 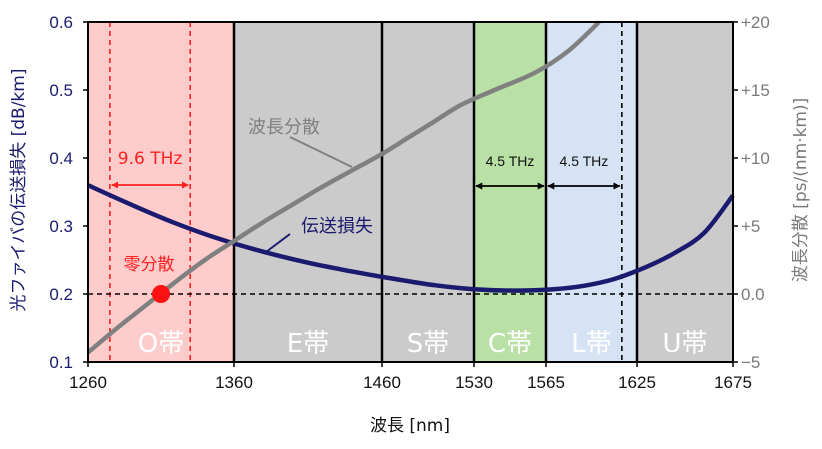 I want to click on y-left-tick-label: 0.6, so click(x=61, y=22).